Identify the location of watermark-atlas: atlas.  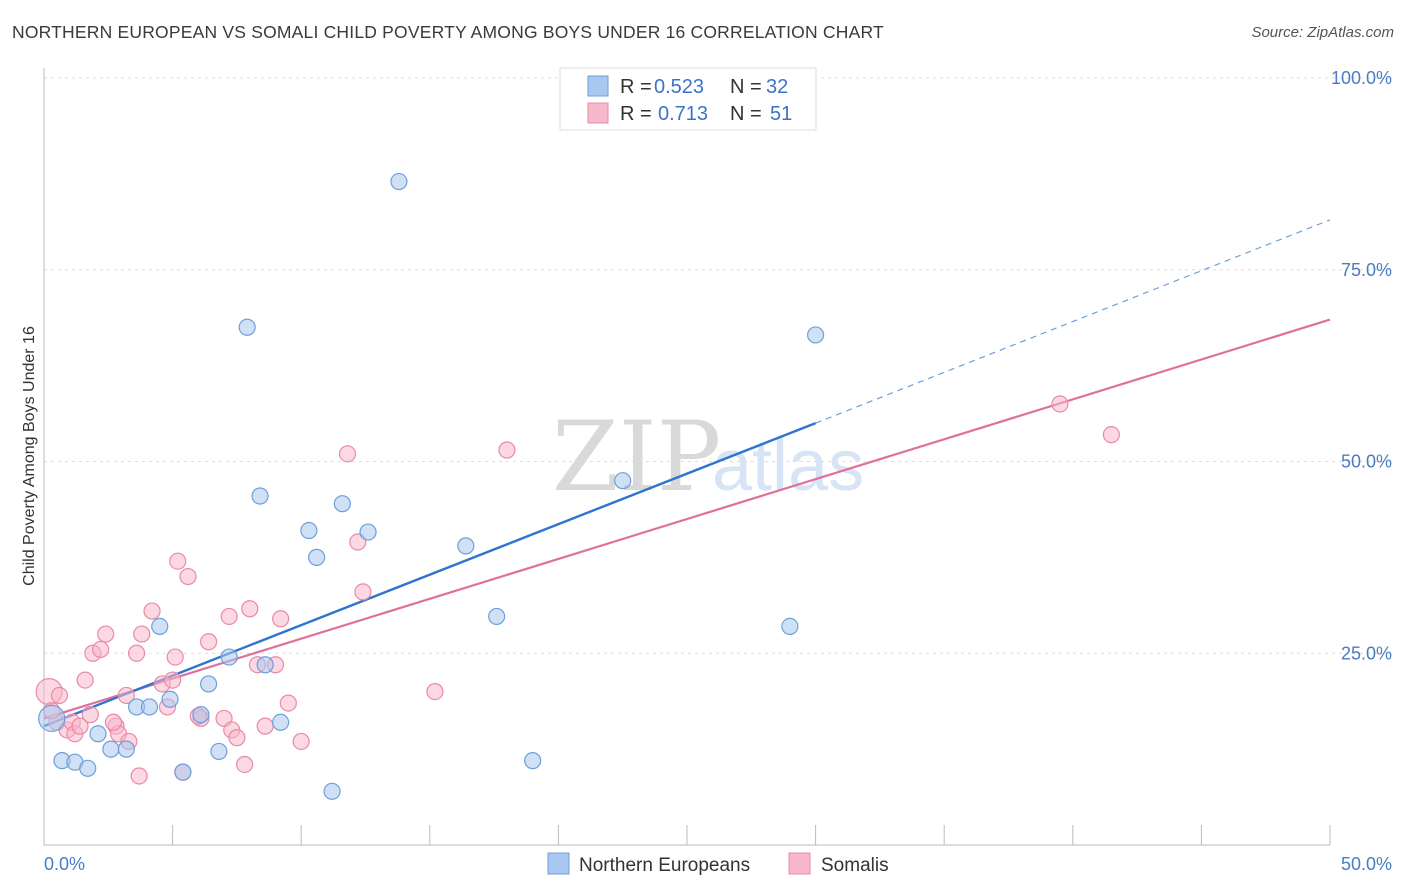
(788, 466).